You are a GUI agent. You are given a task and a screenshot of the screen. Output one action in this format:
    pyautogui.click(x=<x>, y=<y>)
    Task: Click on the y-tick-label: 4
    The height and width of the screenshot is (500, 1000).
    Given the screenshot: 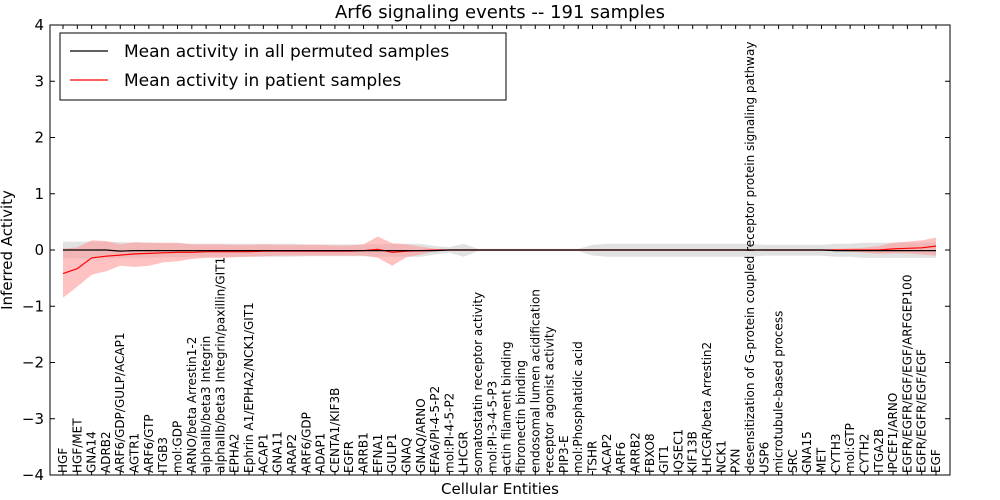 What is the action you would take?
    pyautogui.click(x=39, y=25)
    